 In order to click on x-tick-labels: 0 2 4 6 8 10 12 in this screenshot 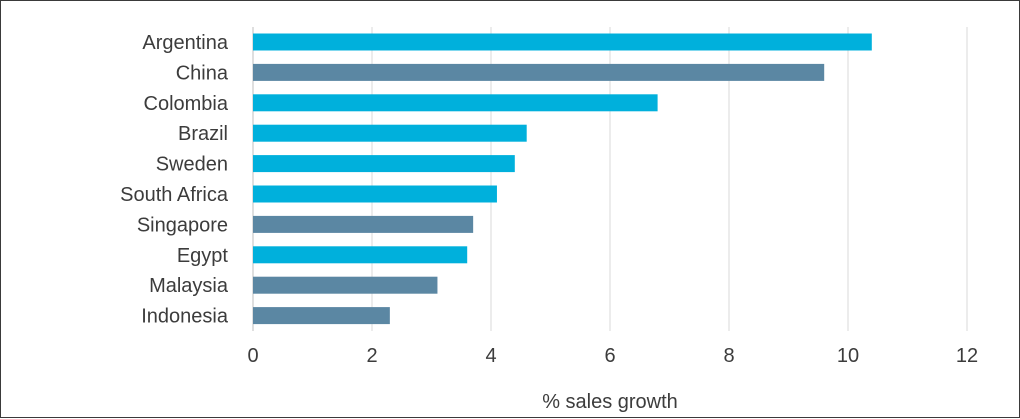, I will do `click(612, 356)`.